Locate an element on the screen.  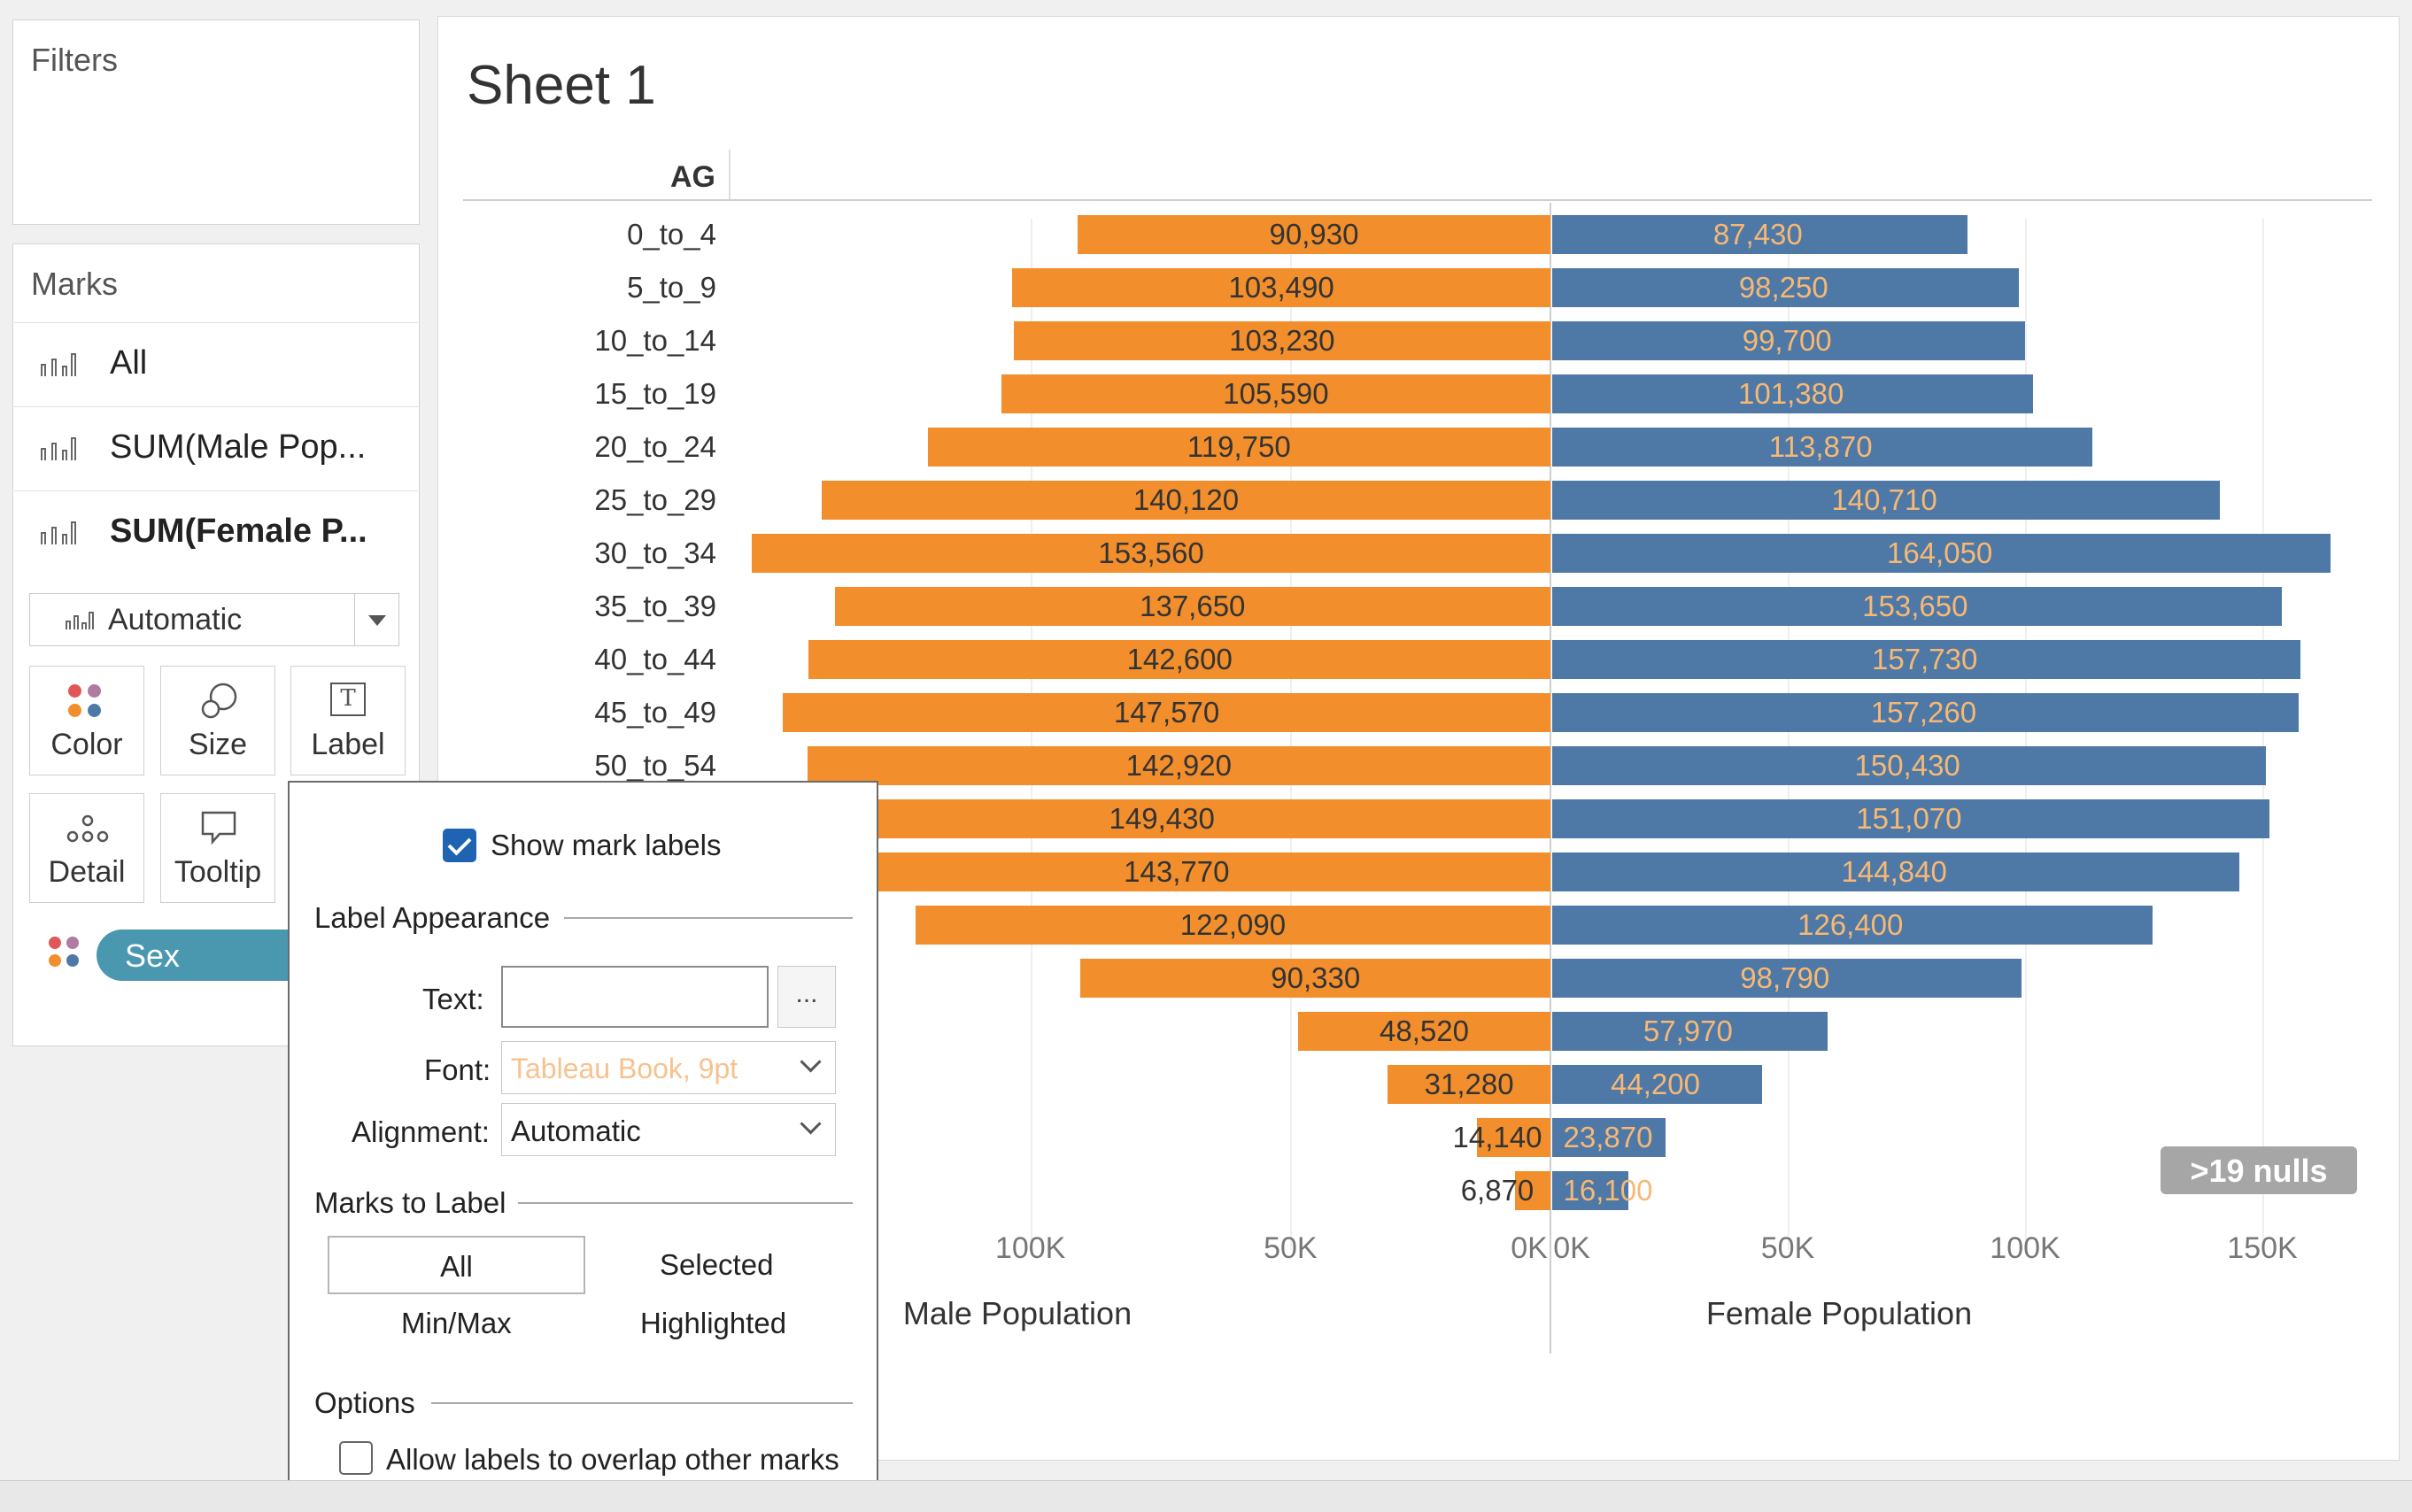
female-bar-label: 101,380 is located at coordinates (1791, 393).